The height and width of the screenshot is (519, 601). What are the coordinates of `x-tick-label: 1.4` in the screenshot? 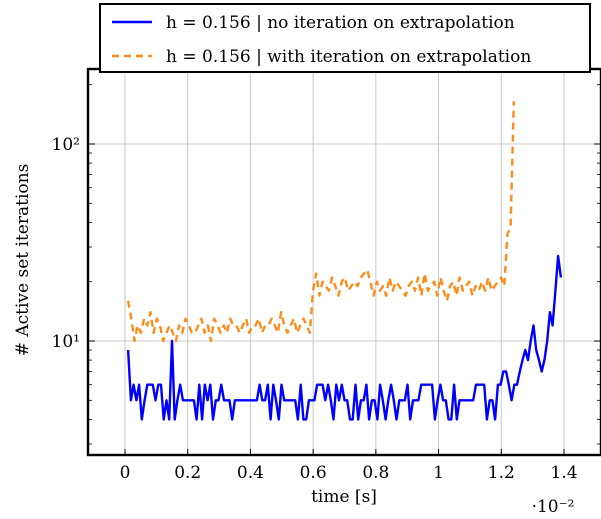 It's located at (563, 473).